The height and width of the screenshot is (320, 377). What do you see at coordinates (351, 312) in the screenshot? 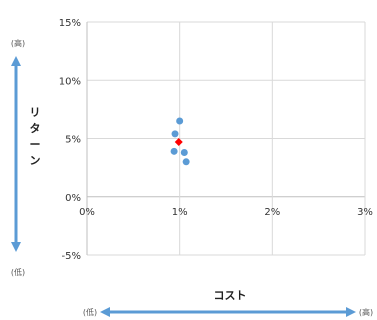
I see `x-arrow-head-right` at bounding box center [351, 312].